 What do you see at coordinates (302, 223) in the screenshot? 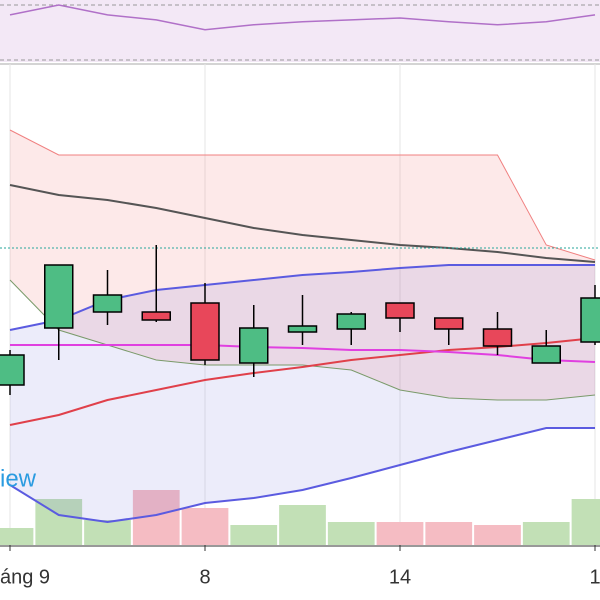
I see `ma-line` at bounding box center [302, 223].